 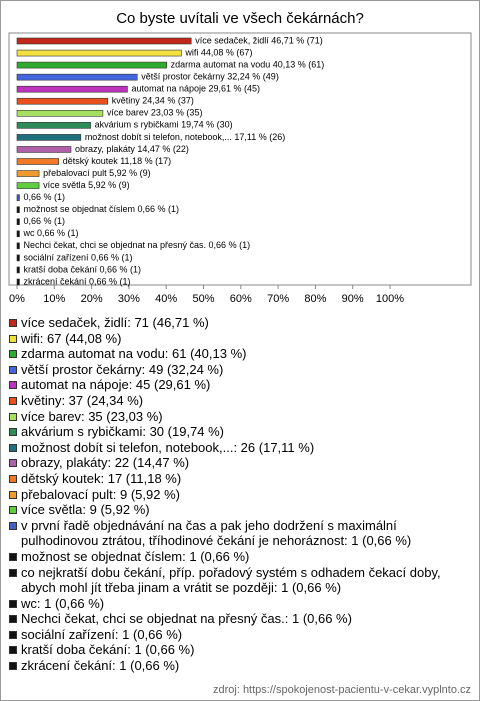 I want to click on x-tick-label: 20%, so click(x=92, y=299).